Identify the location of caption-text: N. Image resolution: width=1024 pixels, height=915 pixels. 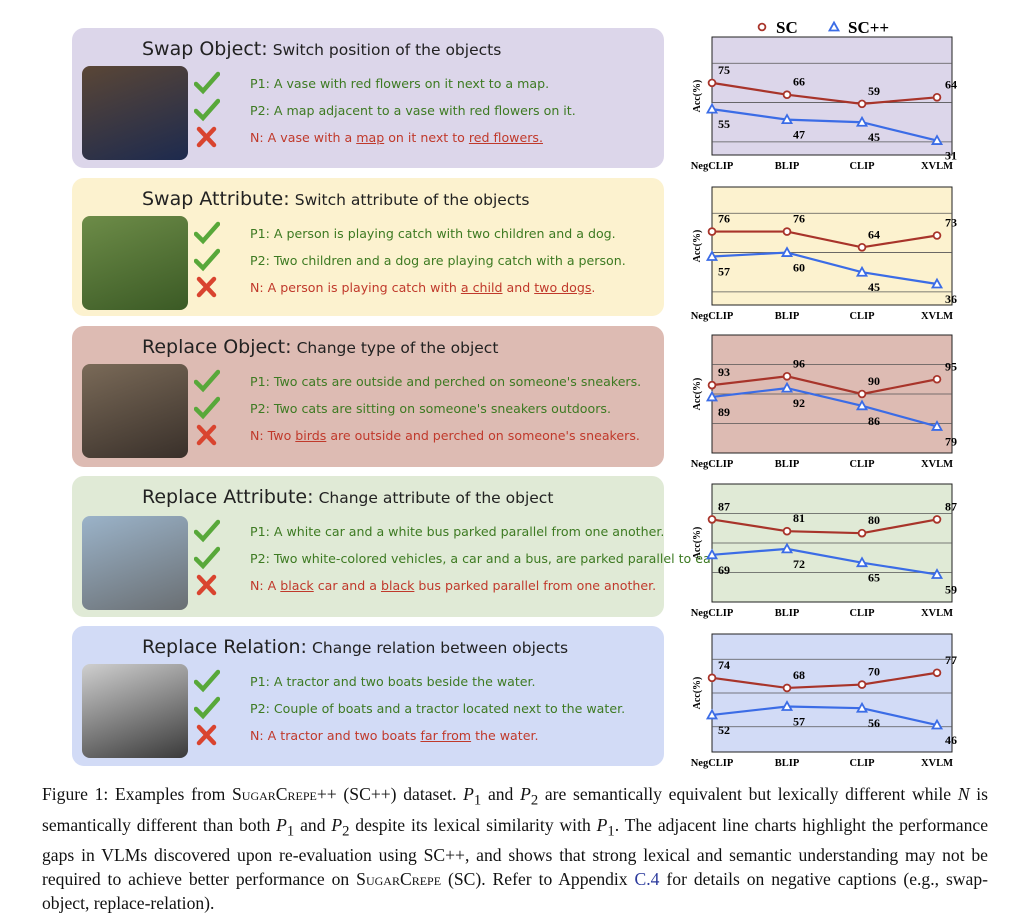
(963, 794).